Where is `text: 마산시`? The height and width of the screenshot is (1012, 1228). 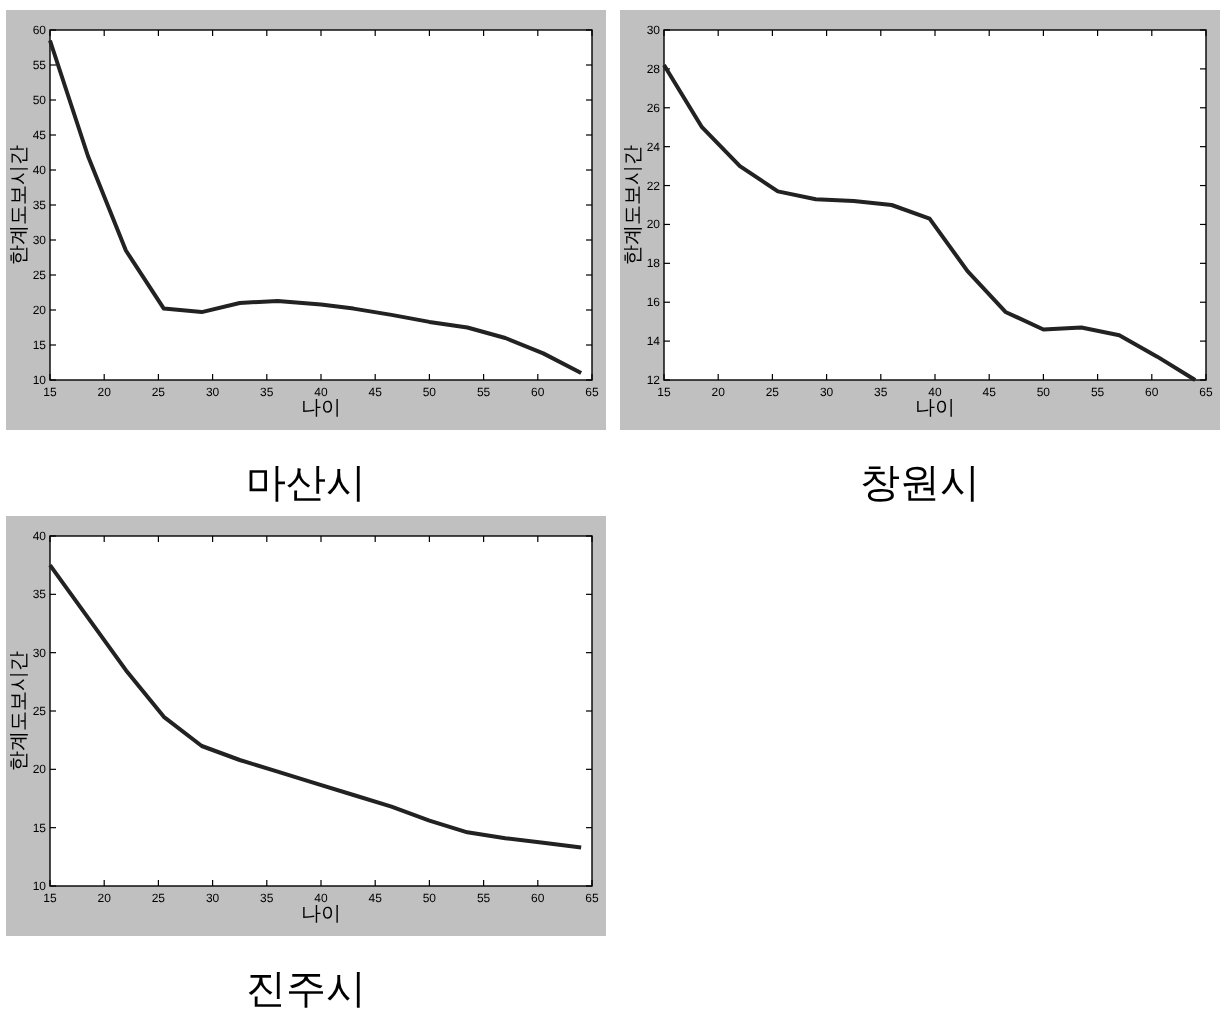
text: 마산시 is located at coordinates (306, 482).